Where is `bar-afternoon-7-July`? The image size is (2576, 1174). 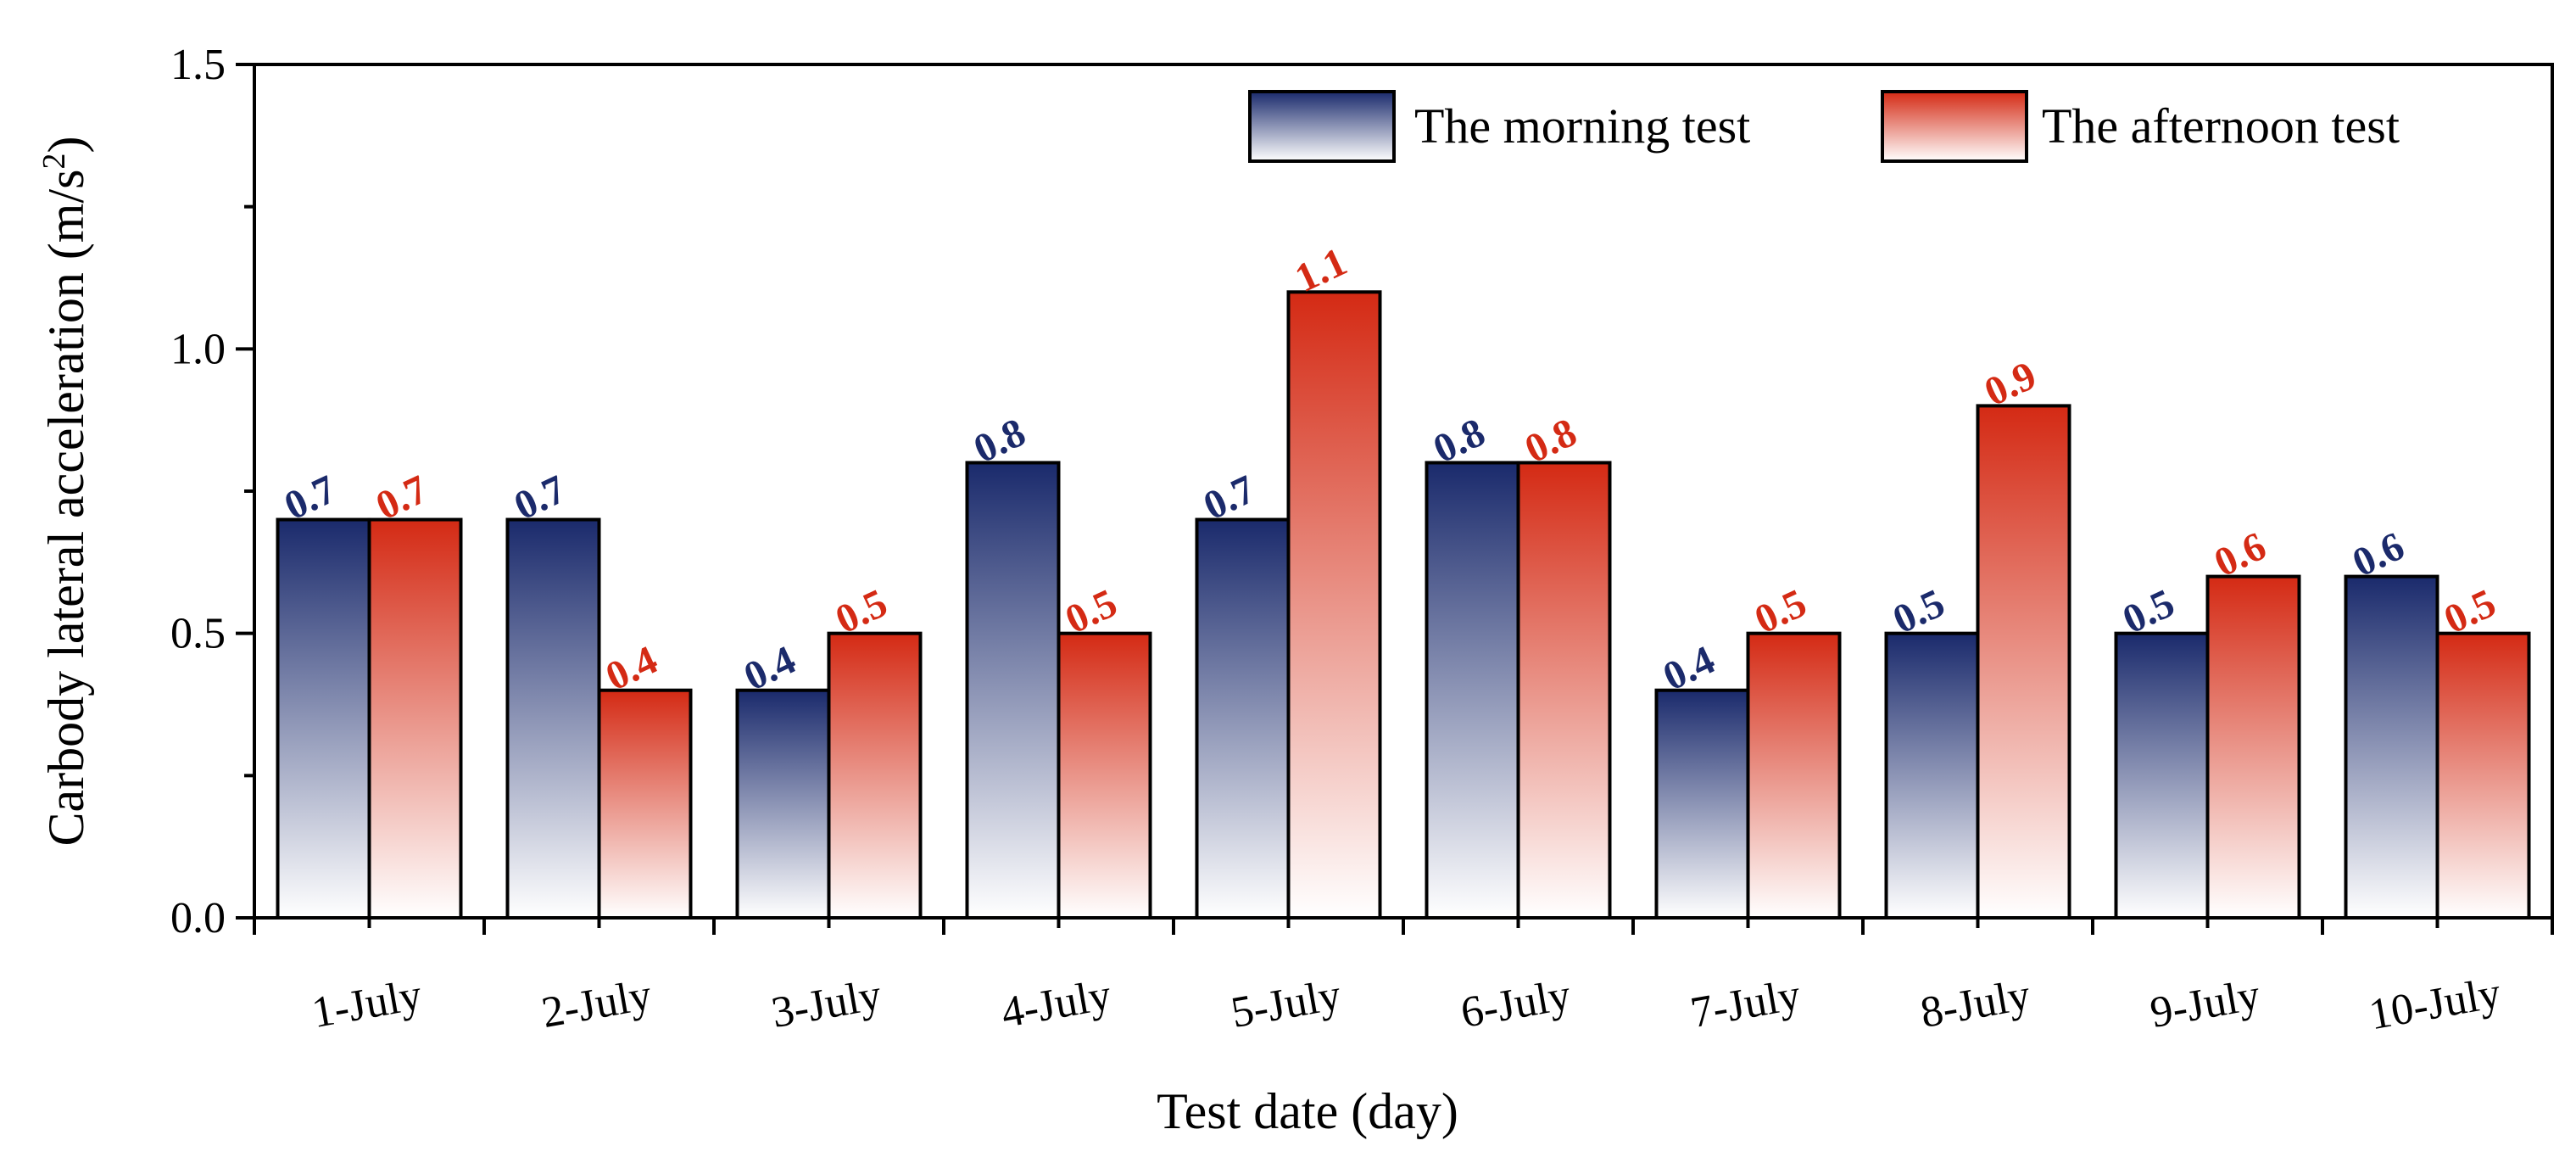
bar-afternoon-7-July is located at coordinates (1794, 775).